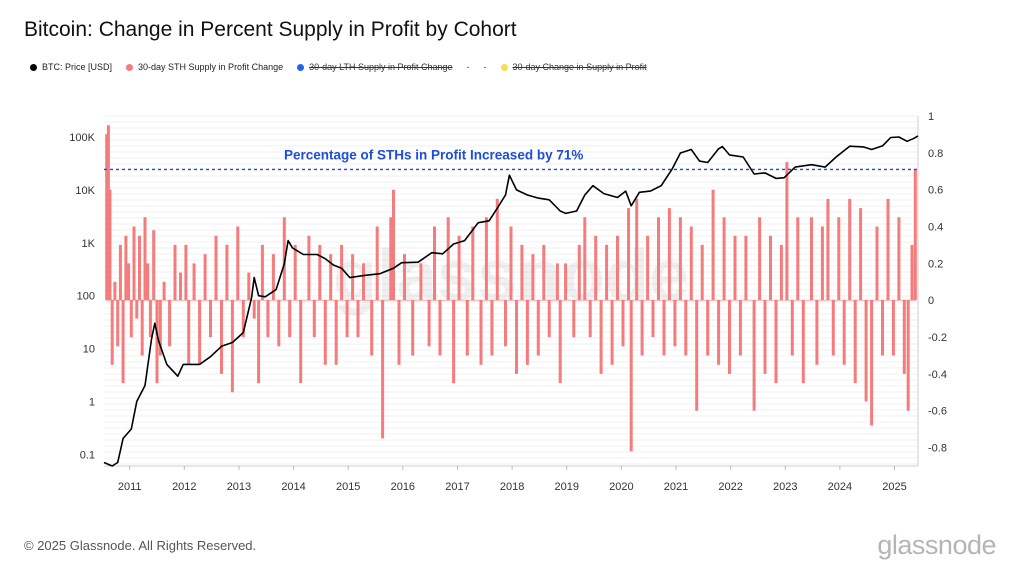  I want to click on x-axis-tick-label: 2013, so click(239, 487).